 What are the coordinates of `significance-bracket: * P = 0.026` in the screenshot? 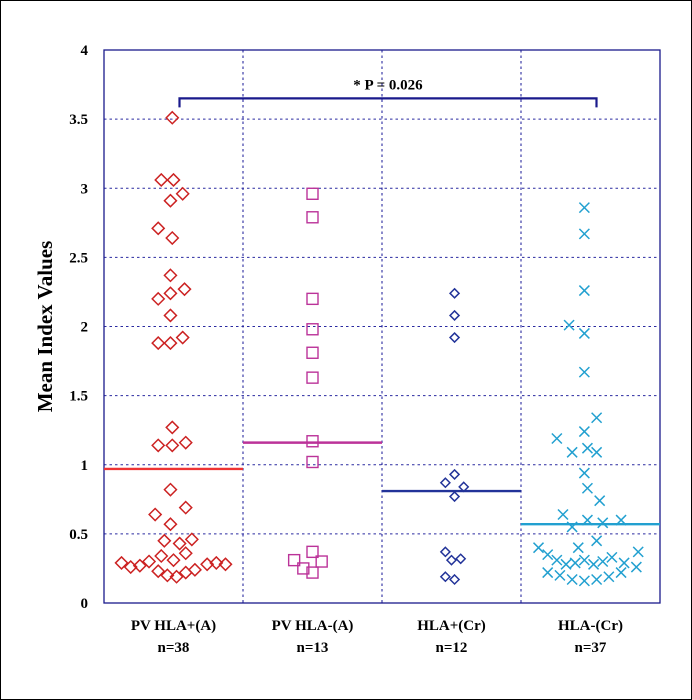 It's located at (388, 92).